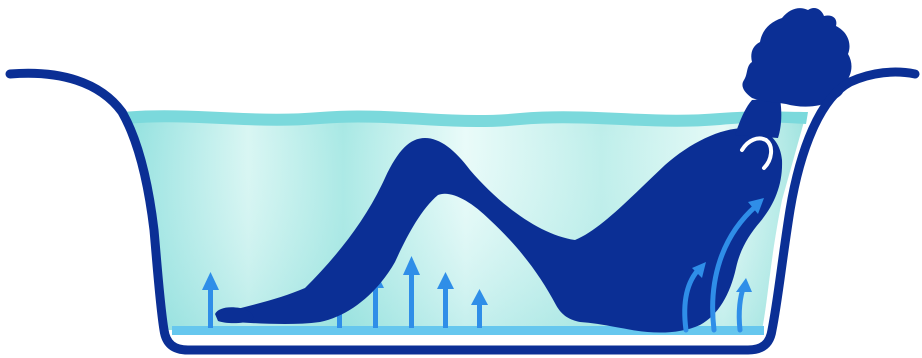 The height and width of the screenshot is (358, 922). I want to click on water-surface, so click(465, 119).